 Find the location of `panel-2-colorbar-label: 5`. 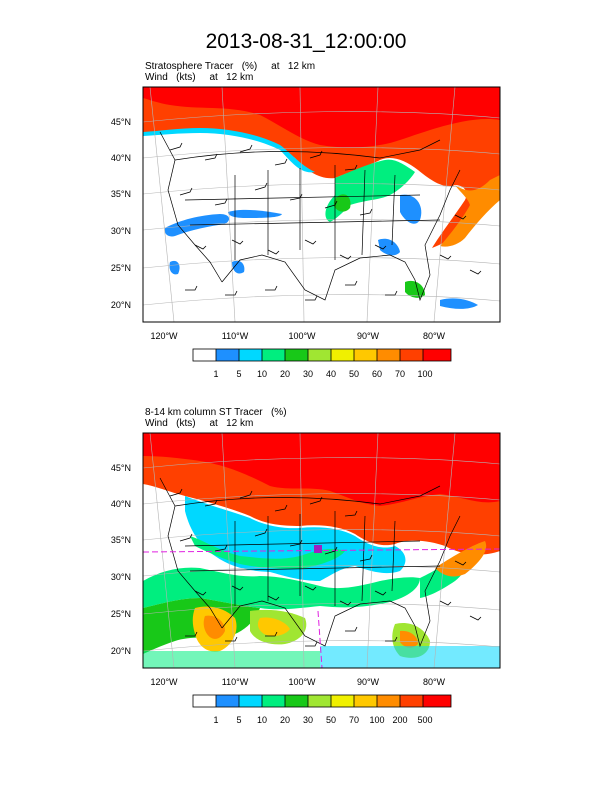

panel-2-colorbar-label: 5 is located at coordinates (238, 720).